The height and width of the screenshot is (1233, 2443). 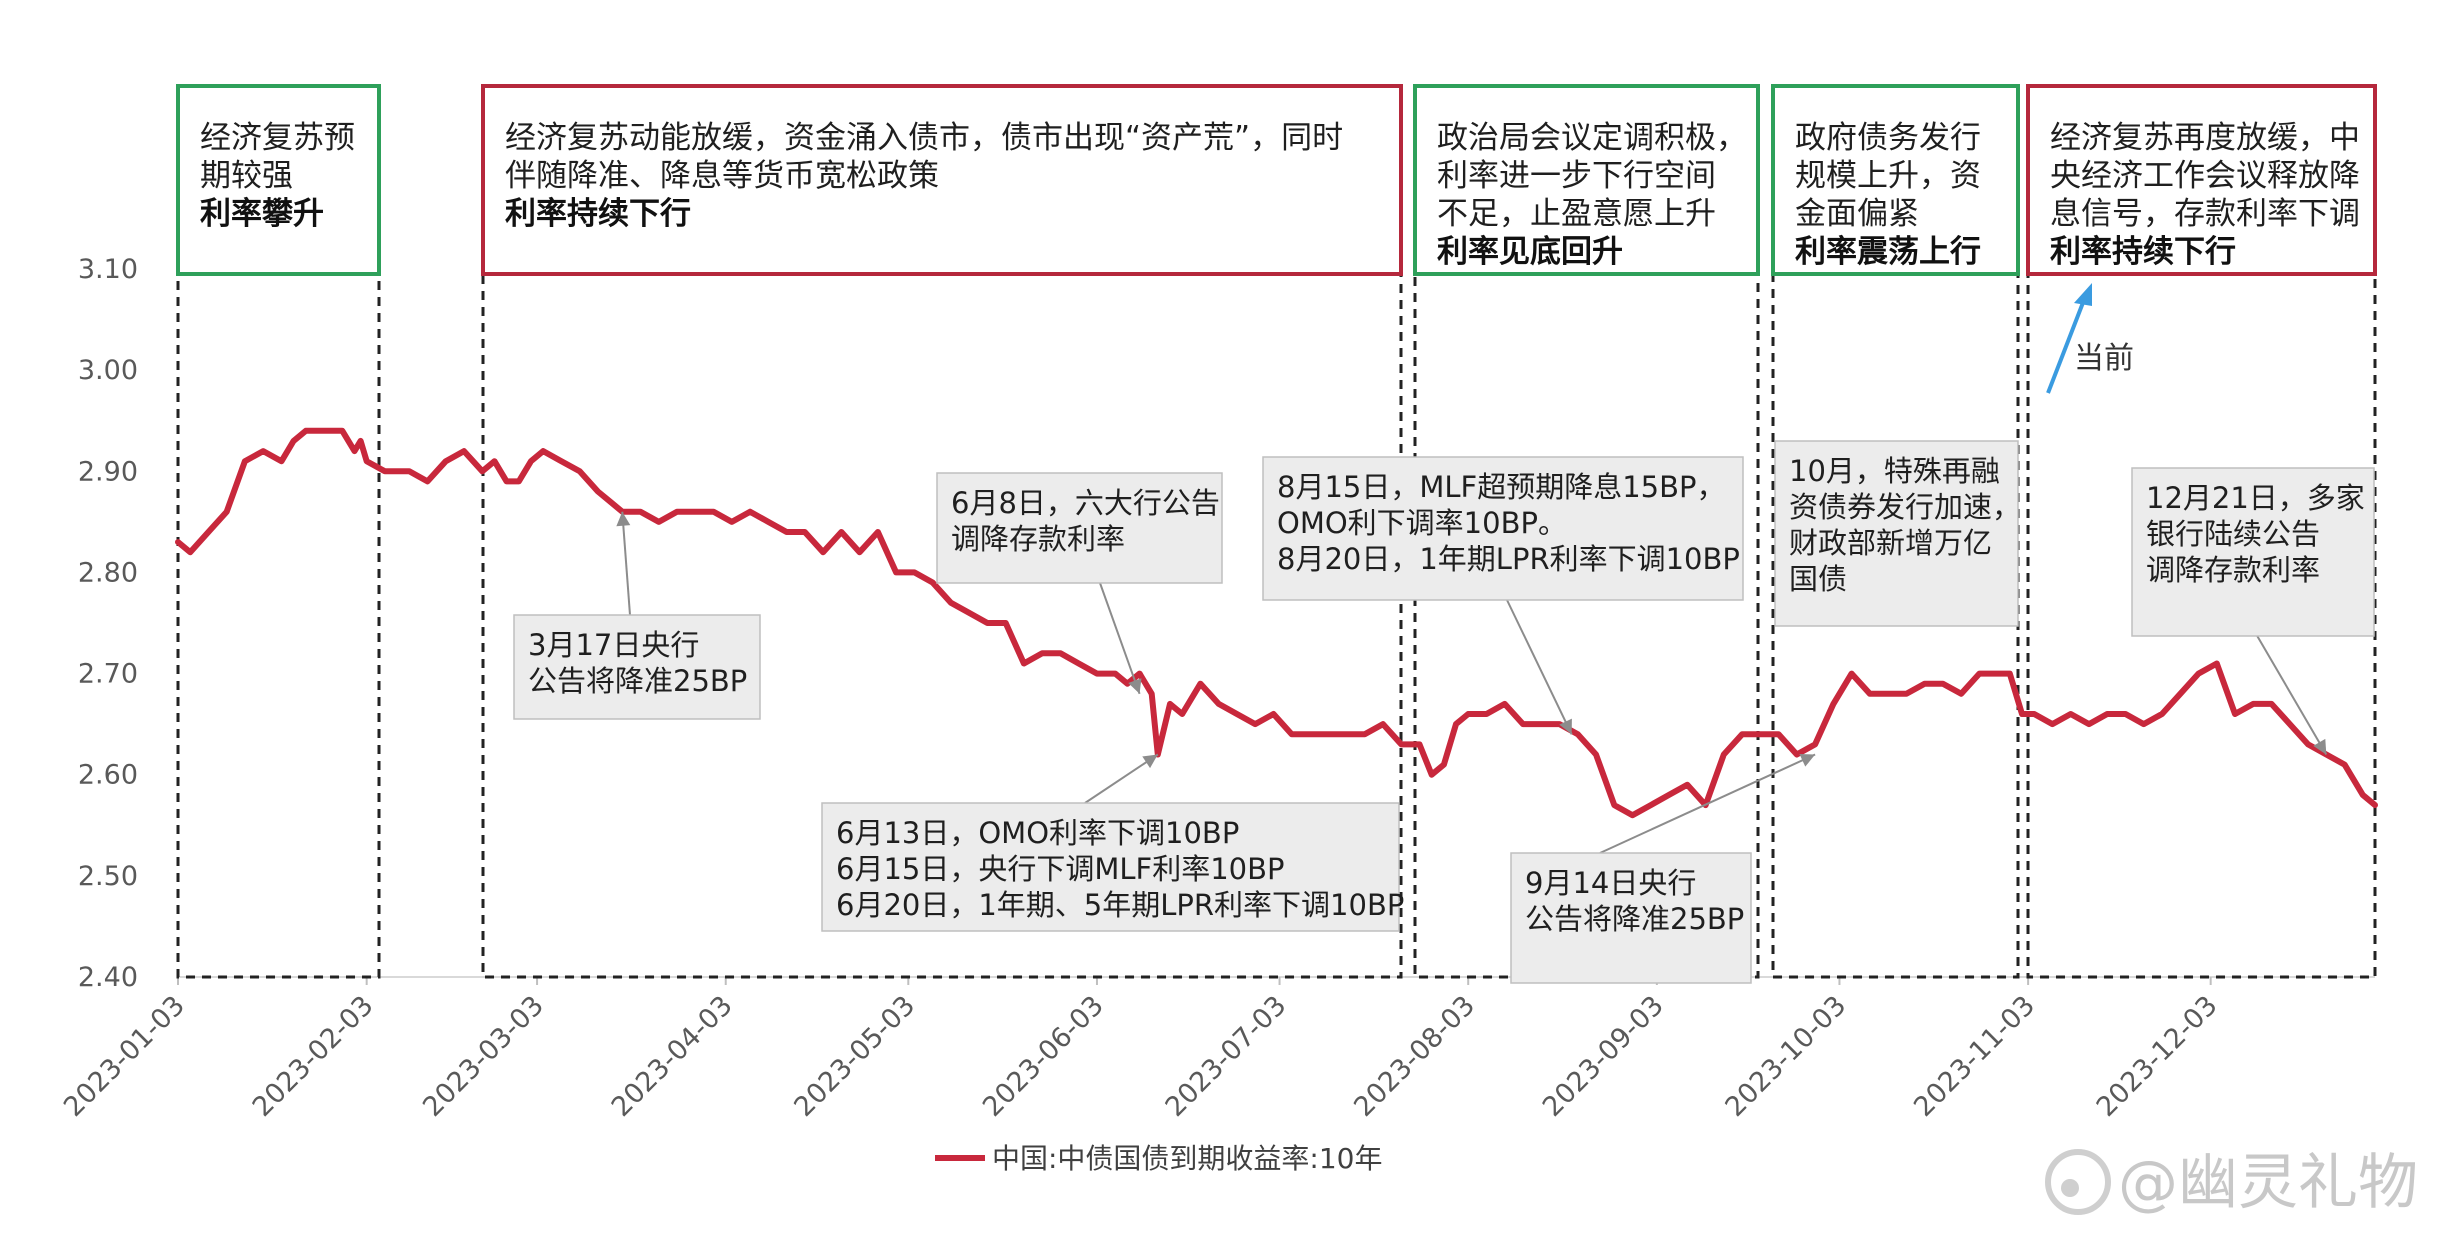 What do you see at coordinates (1610, 883) in the screenshot?
I see `annotation-text: 9月14日央行` at bounding box center [1610, 883].